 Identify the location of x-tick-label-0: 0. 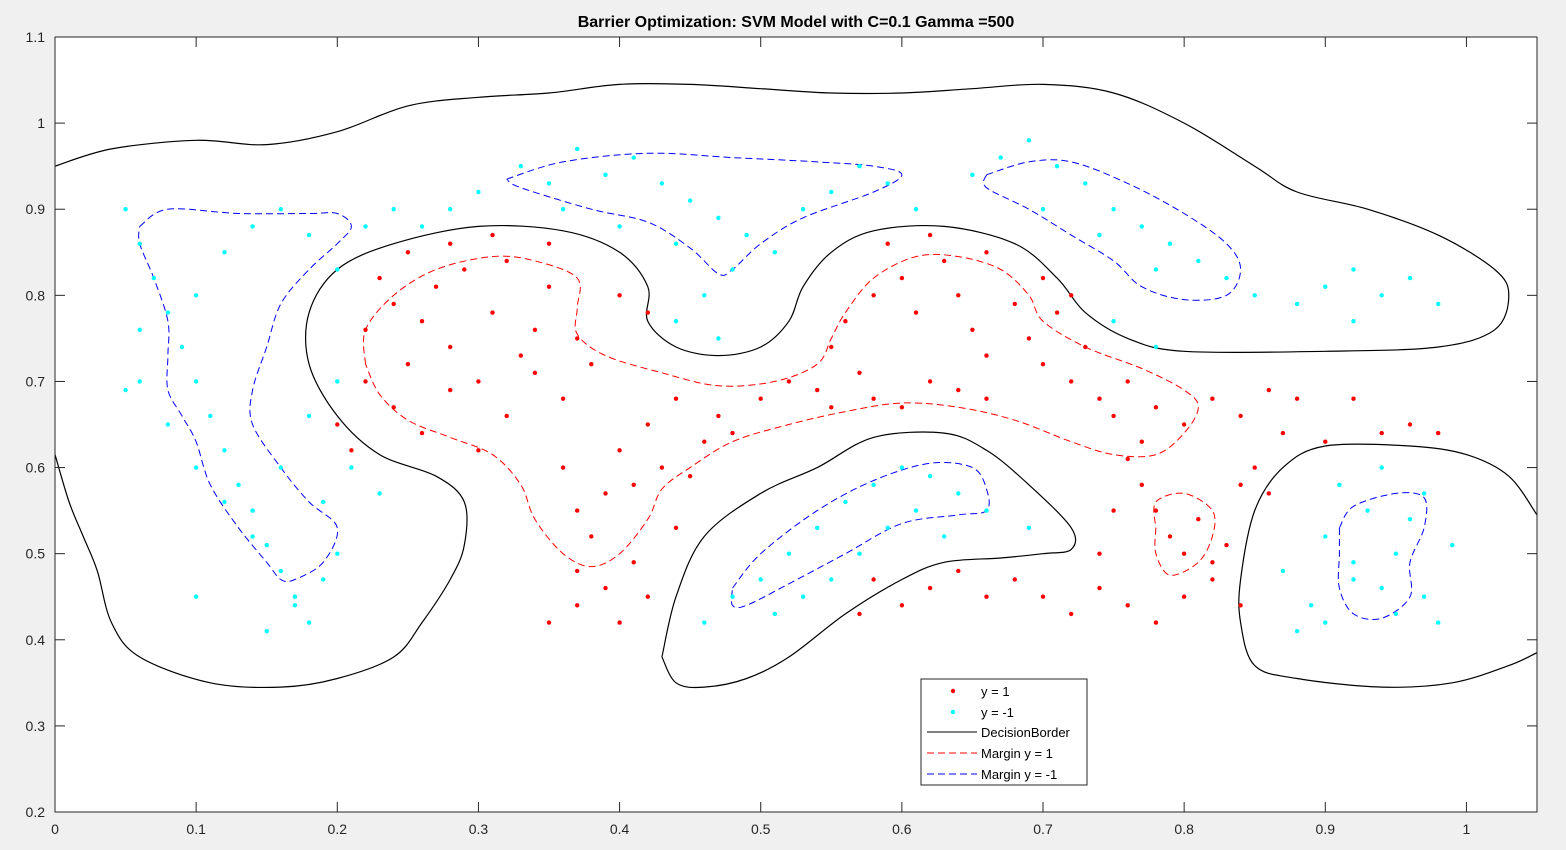
(55, 829).